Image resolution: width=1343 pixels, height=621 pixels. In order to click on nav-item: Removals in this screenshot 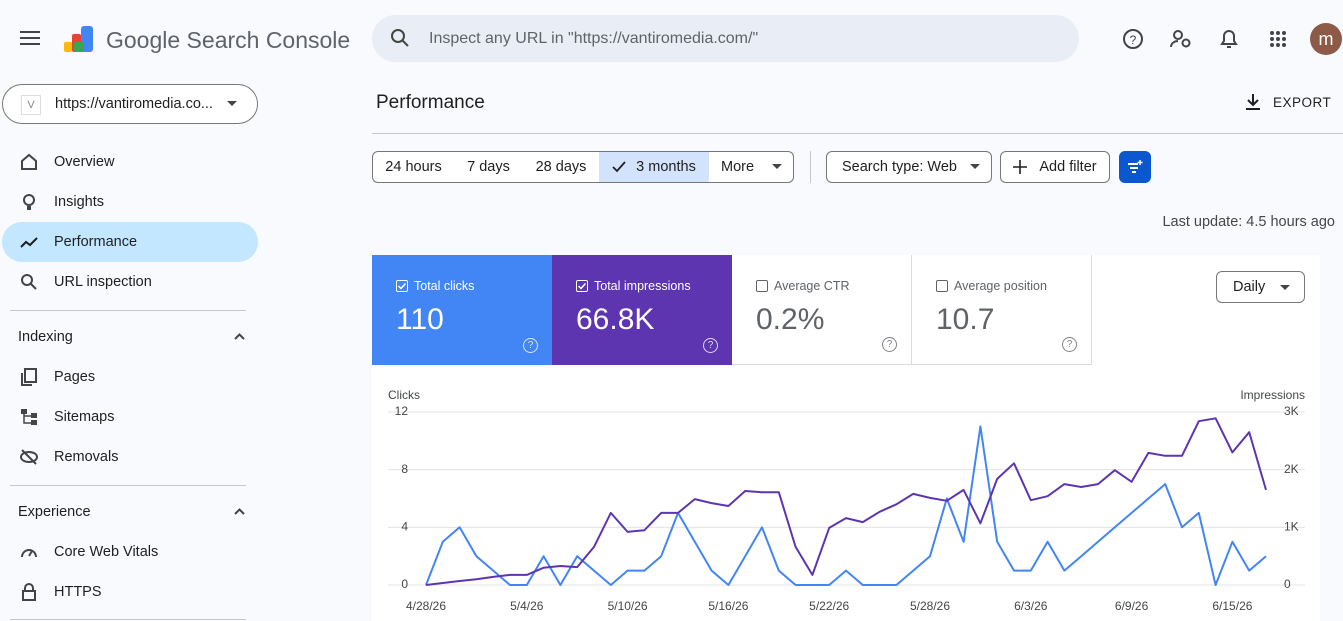, I will do `click(130, 457)`.